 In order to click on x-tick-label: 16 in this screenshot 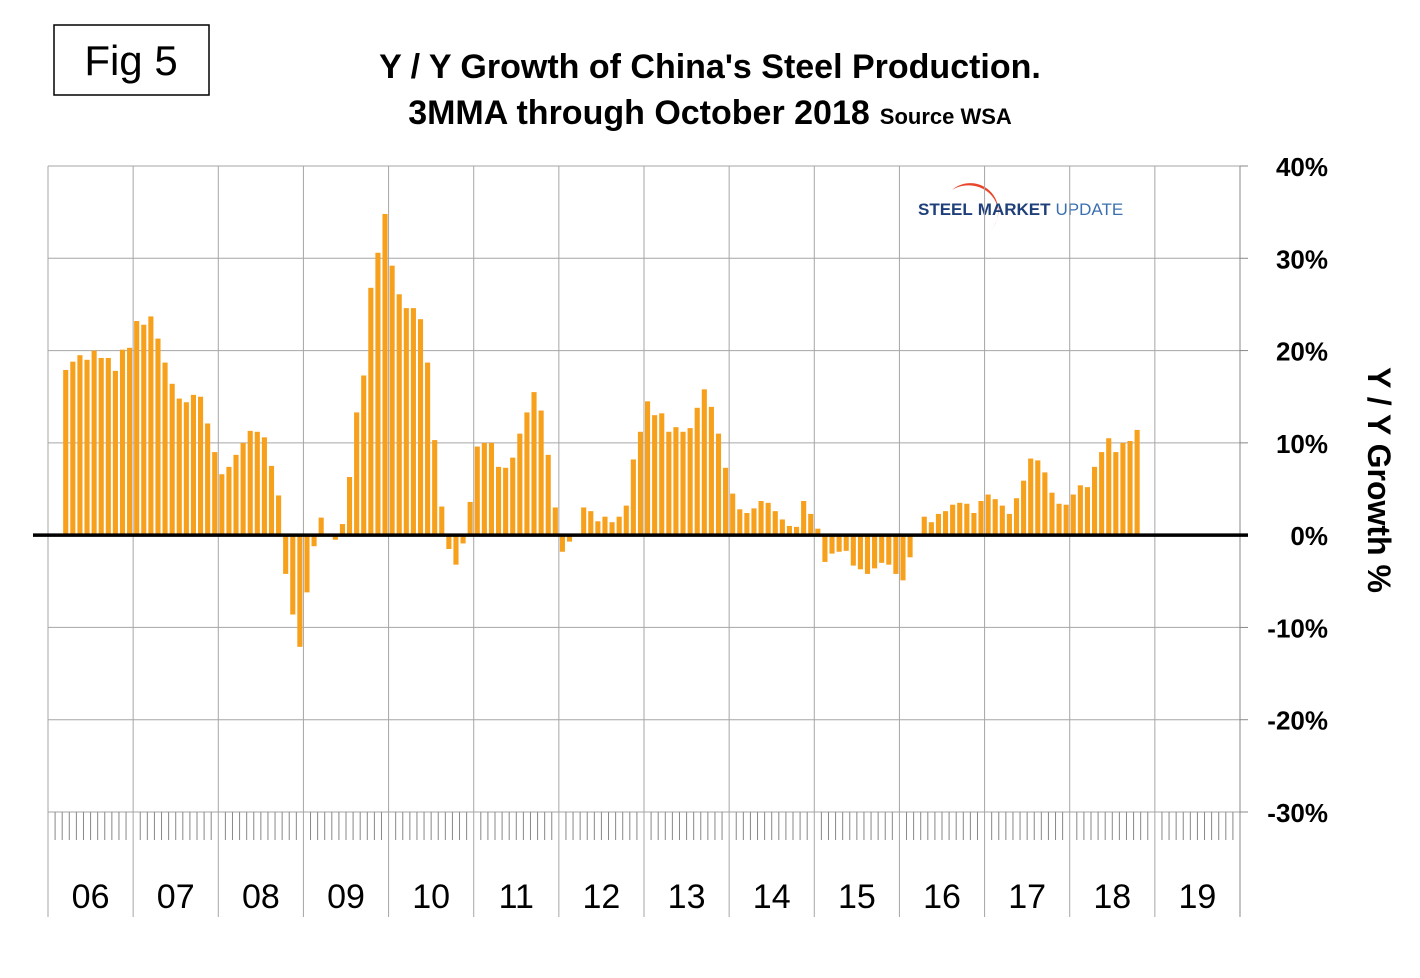, I will do `click(942, 897)`.